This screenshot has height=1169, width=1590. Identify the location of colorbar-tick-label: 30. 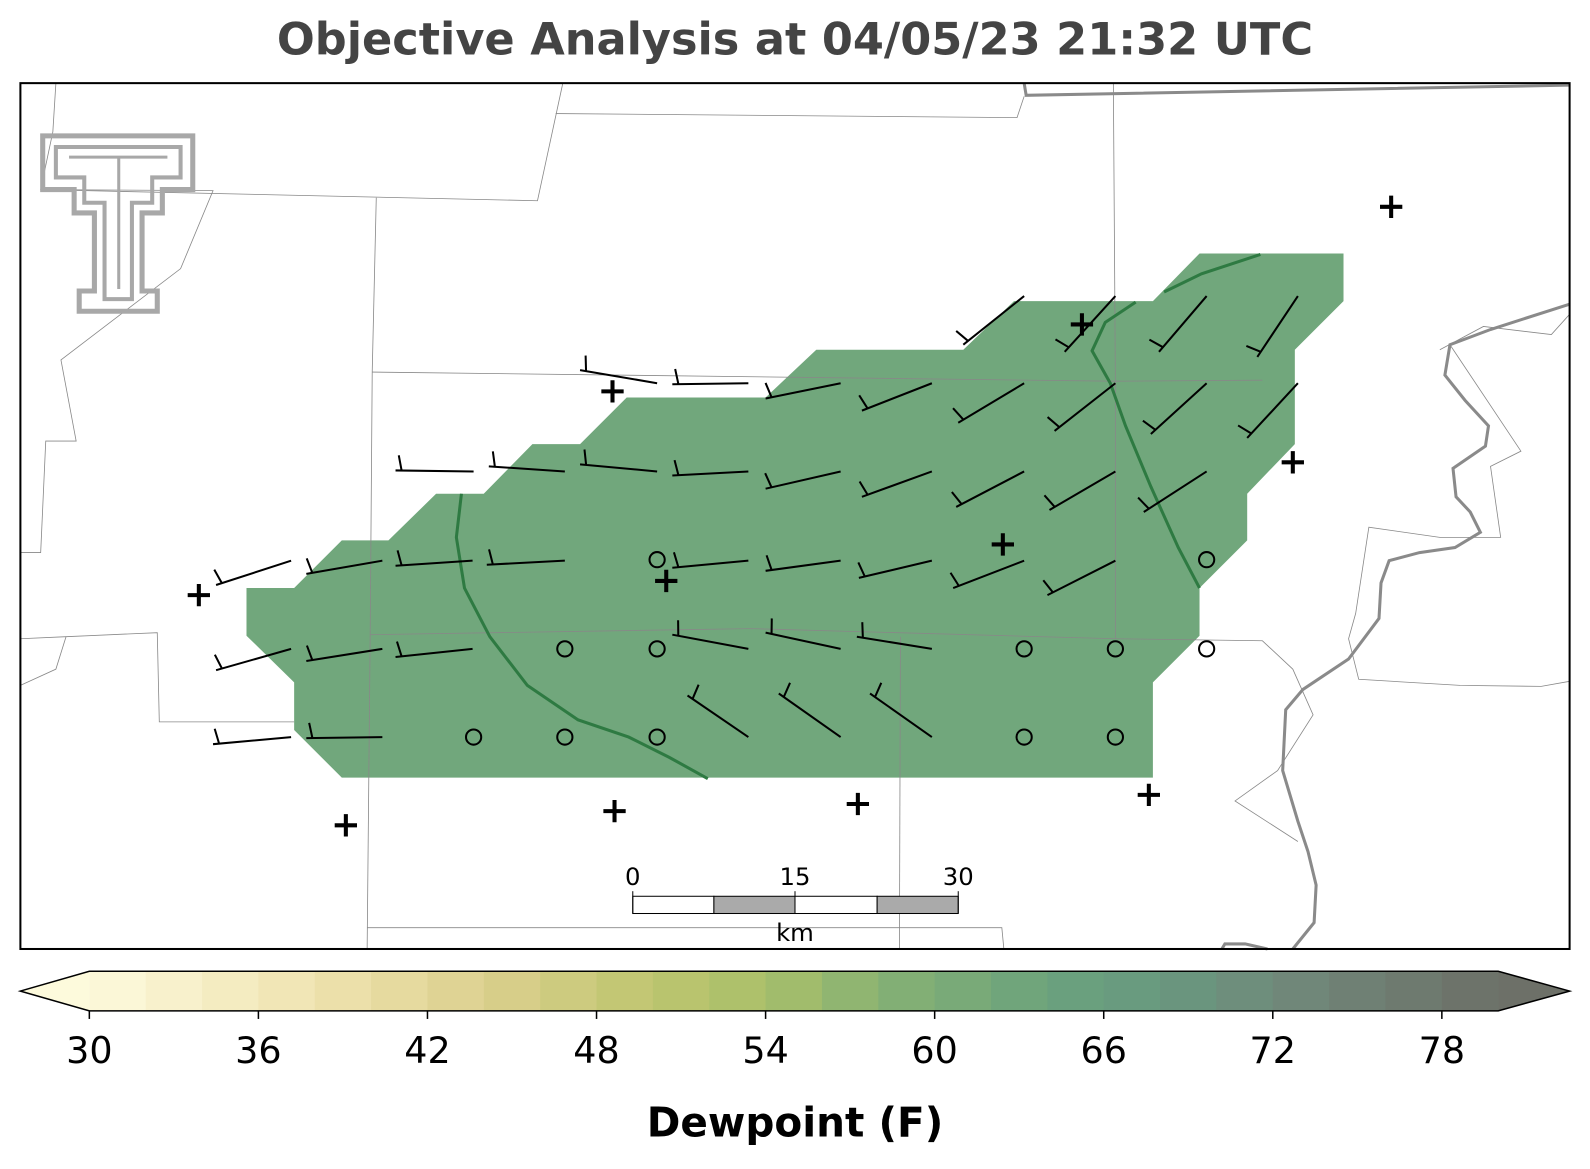
(89, 1050).